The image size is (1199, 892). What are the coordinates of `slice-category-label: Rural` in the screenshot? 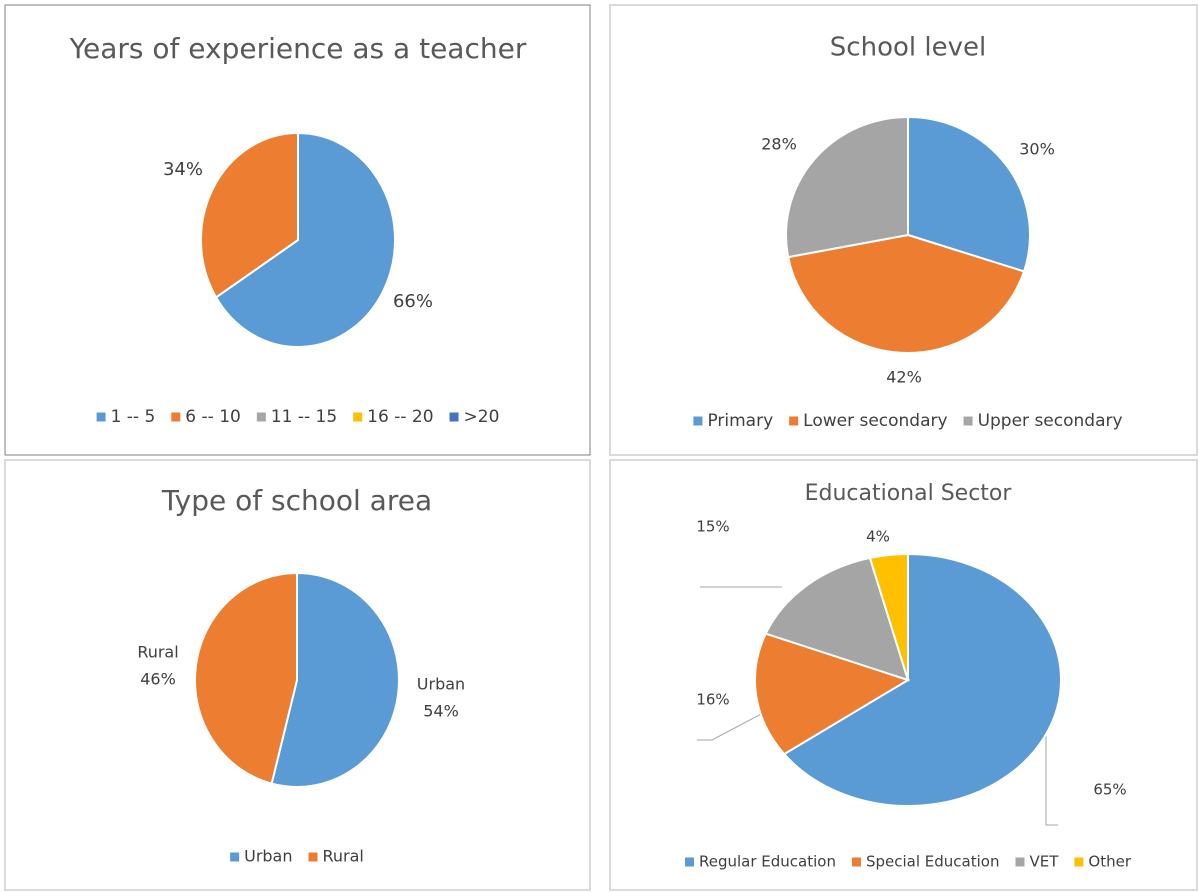 It's located at (157, 652).